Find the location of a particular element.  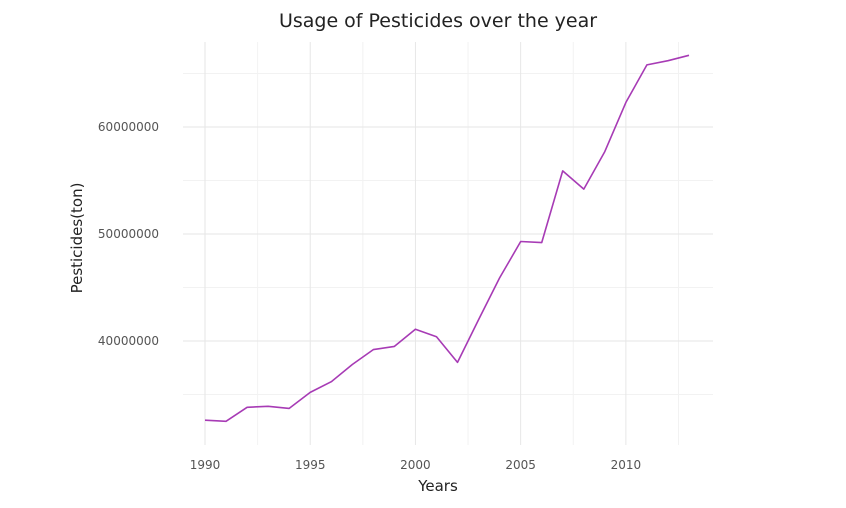

x-axis-label: Years is located at coordinates (437, 486).